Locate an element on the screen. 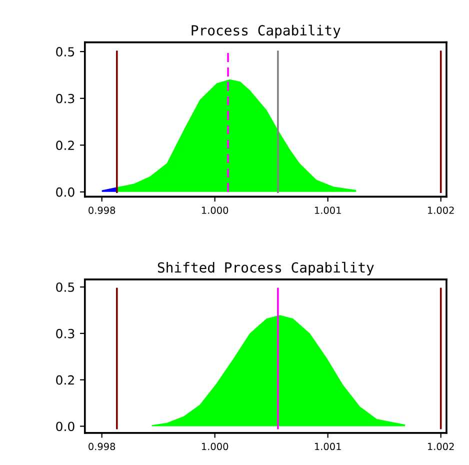  chart-title: Process Capability is located at coordinates (266, 31).